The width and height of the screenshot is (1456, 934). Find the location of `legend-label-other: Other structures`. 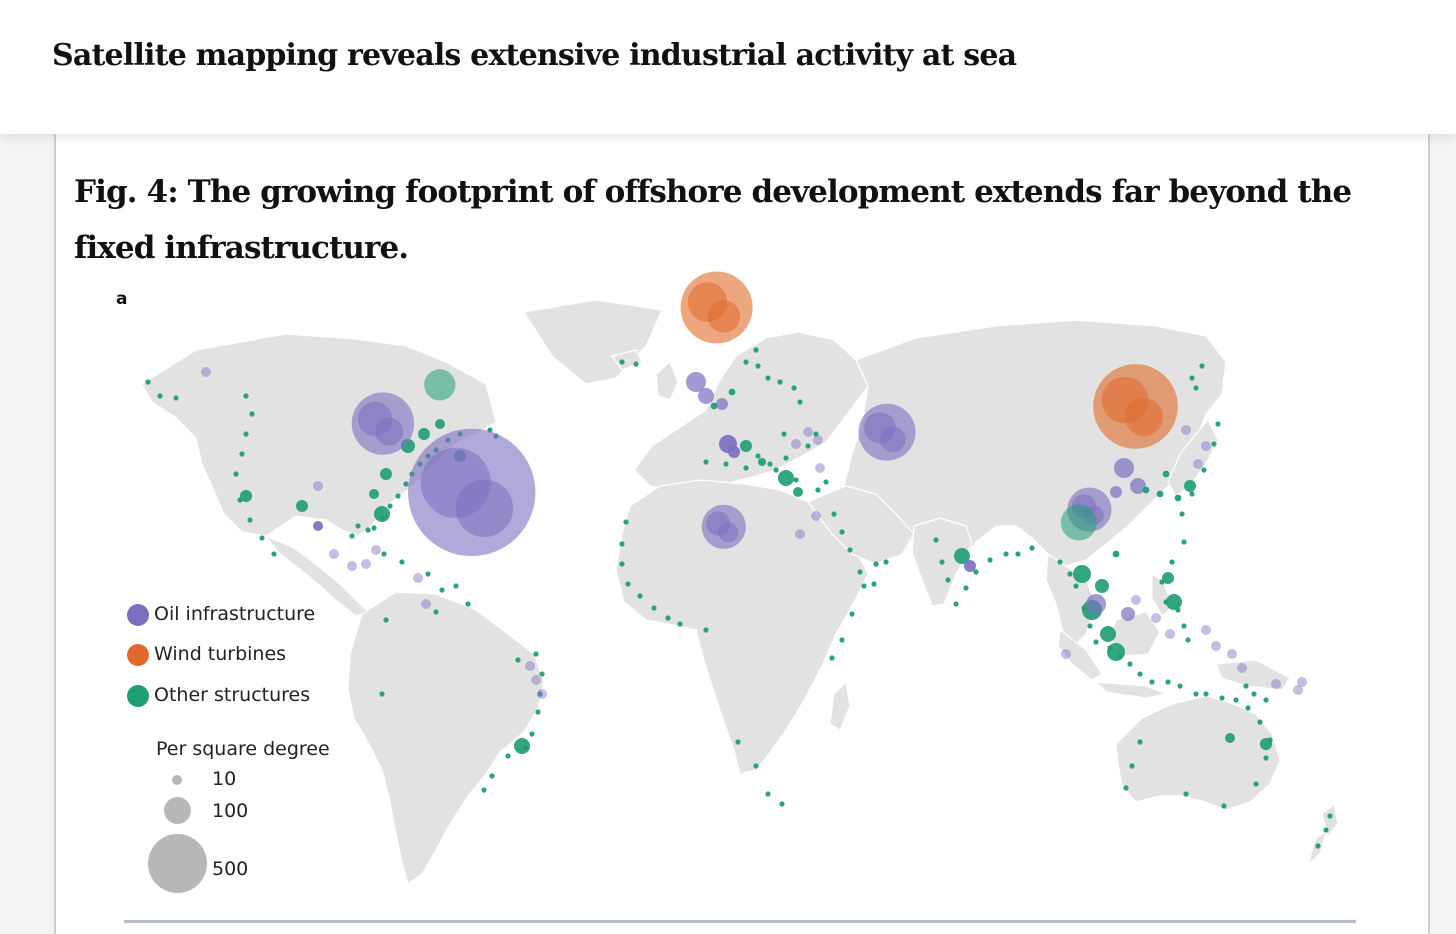

legend-label-other: Other structures is located at coordinates (232, 695).